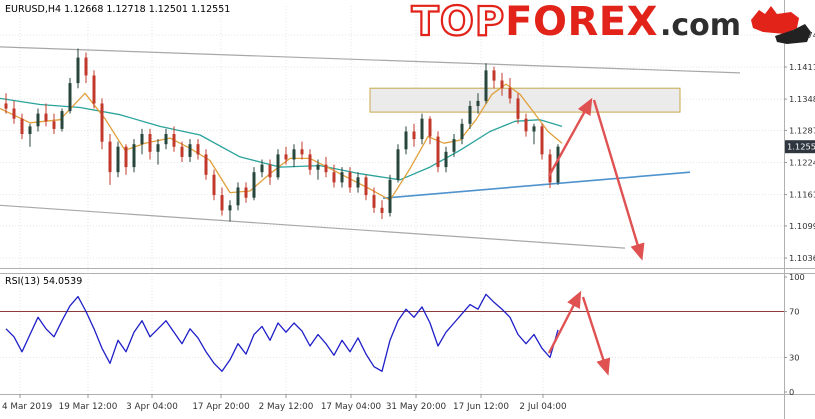 Image resolution: width=815 pixels, height=419 pixels. I want to click on trend-channel-lower-line, so click(313, 226).